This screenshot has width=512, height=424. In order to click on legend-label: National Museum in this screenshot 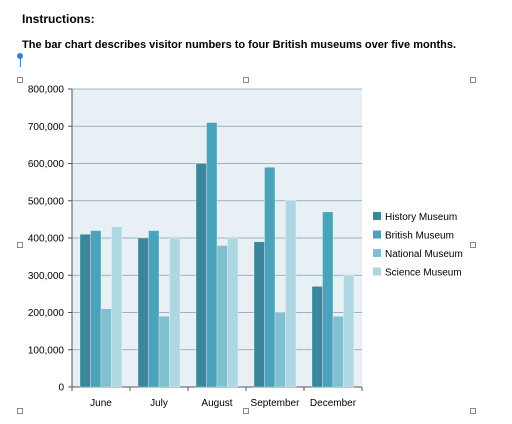, I will do `click(424, 254)`.